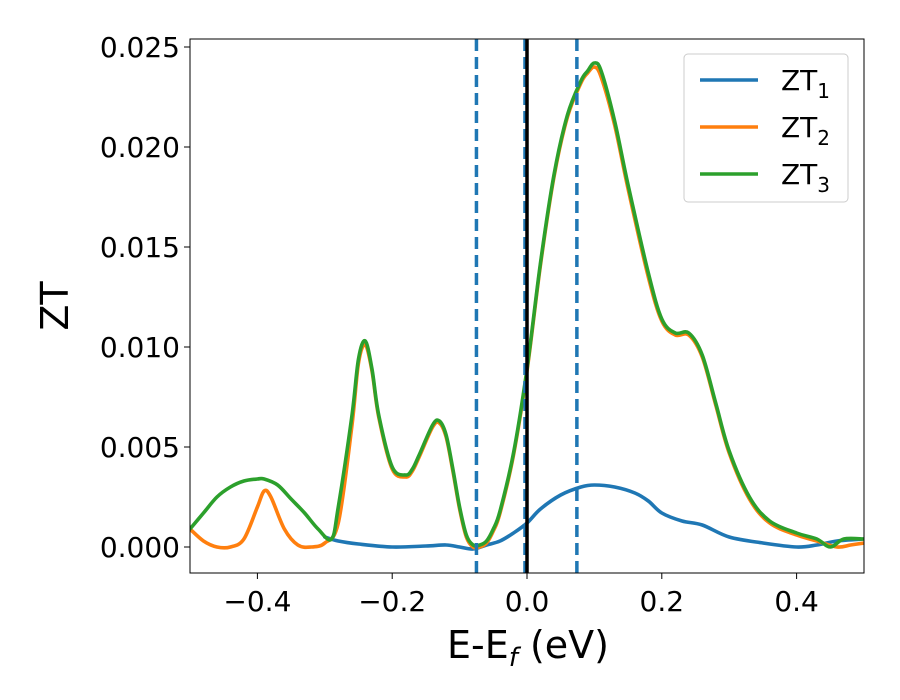 The height and width of the screenshot is (700, 900). What do you see at coordinates (140, 147) in the screenshot?
I see `y-tick-label: 0.020` at bounding box center [140, 147].